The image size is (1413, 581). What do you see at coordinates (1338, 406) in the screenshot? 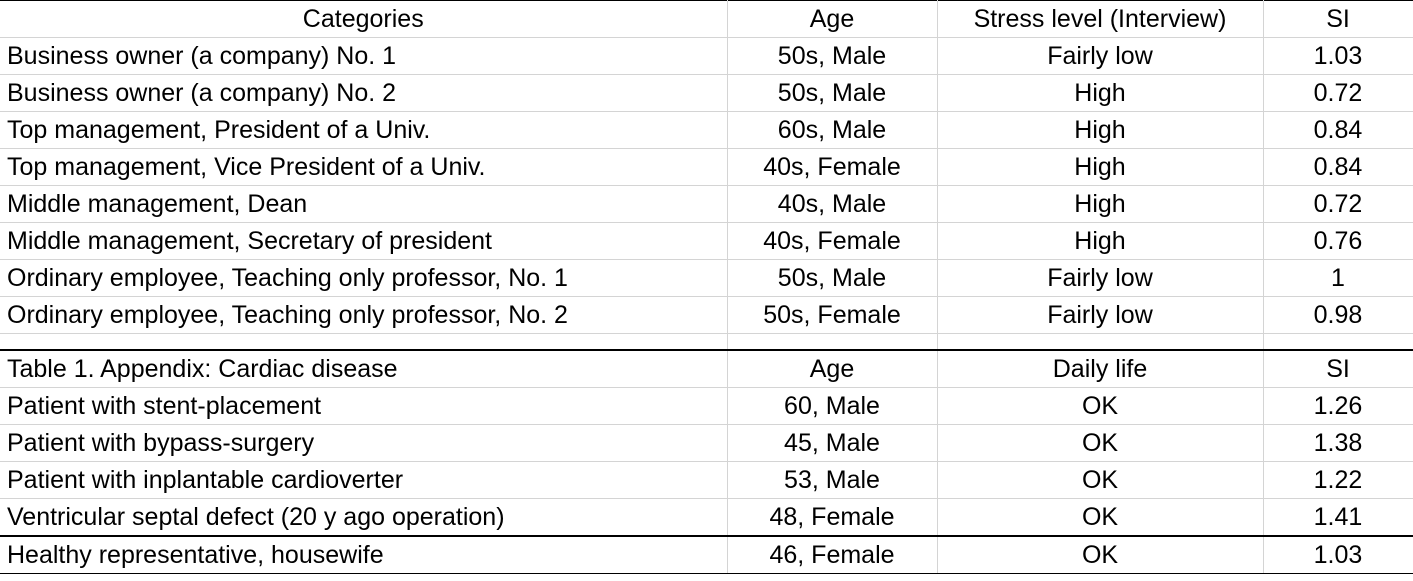
I see `si-cell: 1.26` at bounding box center [1338, 406].